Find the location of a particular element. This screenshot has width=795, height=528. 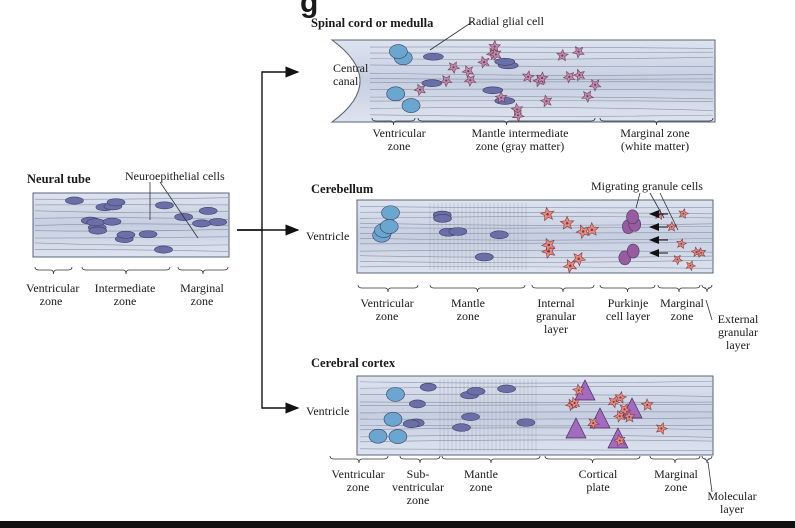

cx-molecular-layer: Molecular layer is located at coordinates (732, 502).